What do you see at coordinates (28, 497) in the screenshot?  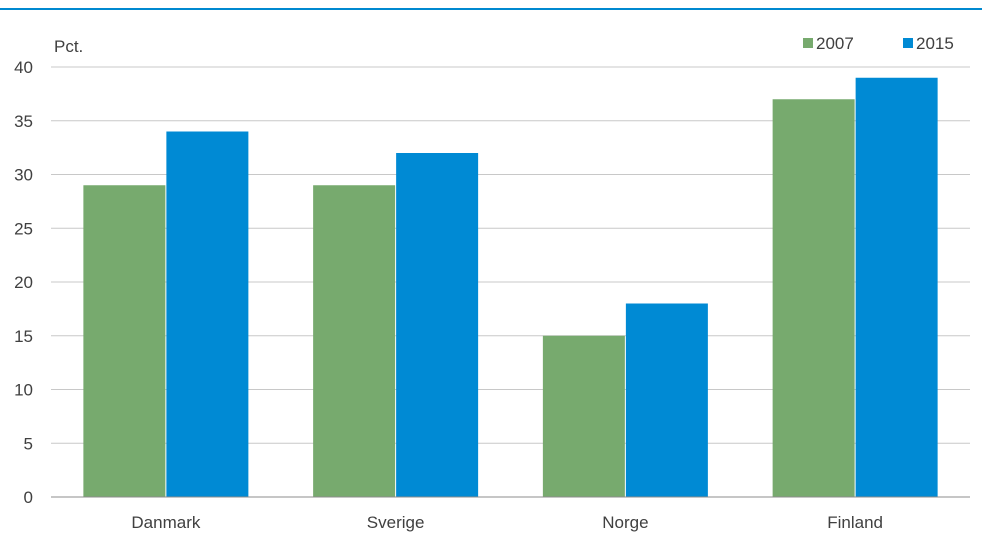 I see `y-tick-label: 0` at bounding box center [28, 497].